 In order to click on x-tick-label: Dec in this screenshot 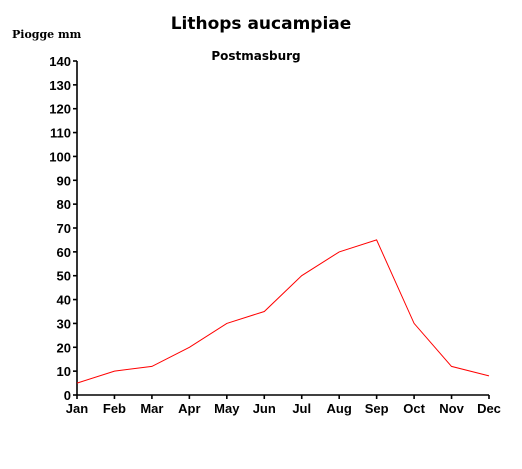, I will do `click(489, 408)`.